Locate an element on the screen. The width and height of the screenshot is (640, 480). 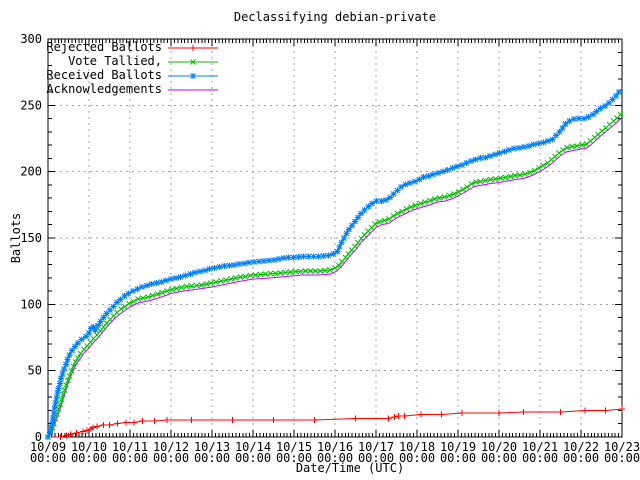
x-axis-label: Date/Time (UTC) is located at coordinates (350, 468).